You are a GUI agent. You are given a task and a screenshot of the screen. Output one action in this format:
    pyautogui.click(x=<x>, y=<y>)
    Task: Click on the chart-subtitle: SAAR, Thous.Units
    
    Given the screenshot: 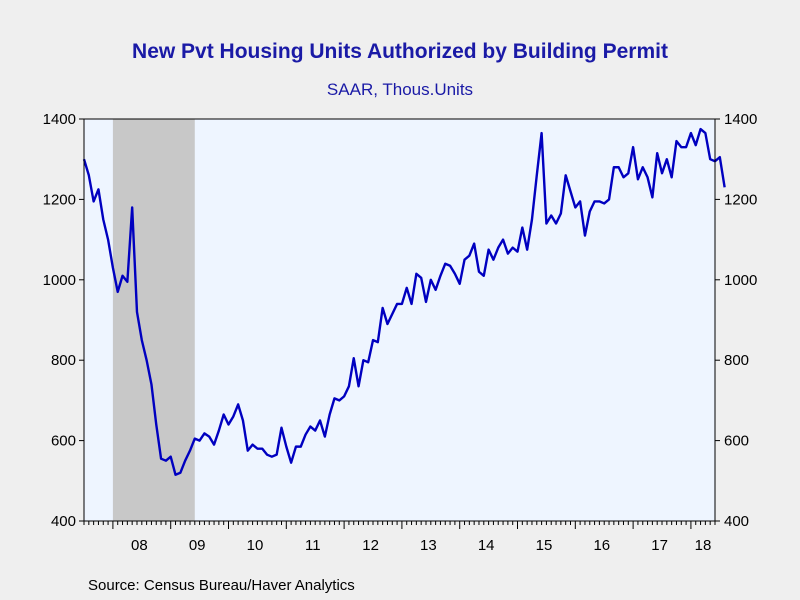 What is the action you would take?
    pyautogui.click(x=400, y=89)
    